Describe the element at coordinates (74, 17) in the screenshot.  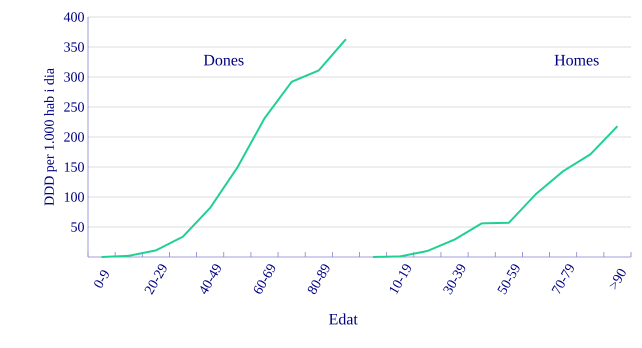
I see `y-tick-label: 400` at that location.